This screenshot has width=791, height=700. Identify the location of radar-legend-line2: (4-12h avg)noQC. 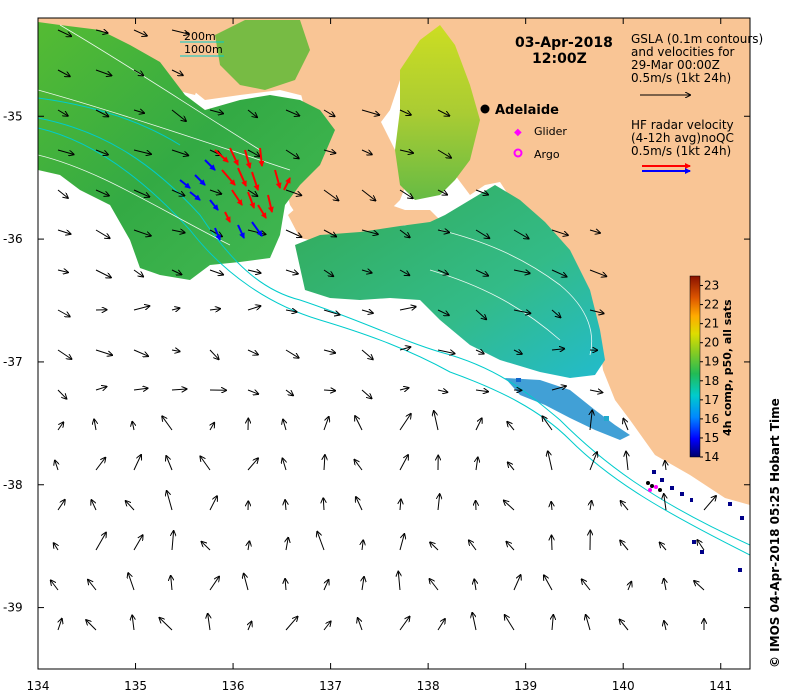
(682, 138).